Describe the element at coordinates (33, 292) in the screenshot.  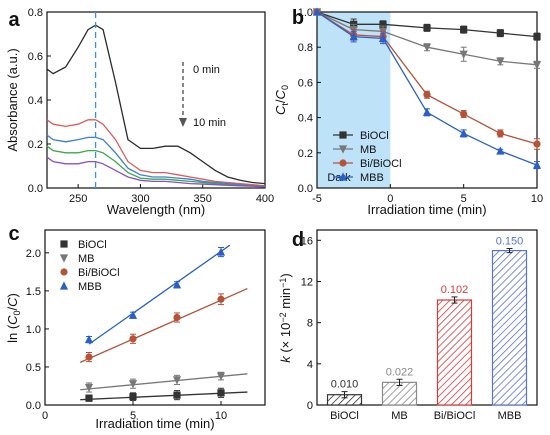
I see `y-tick-label: 1.5` at that location.